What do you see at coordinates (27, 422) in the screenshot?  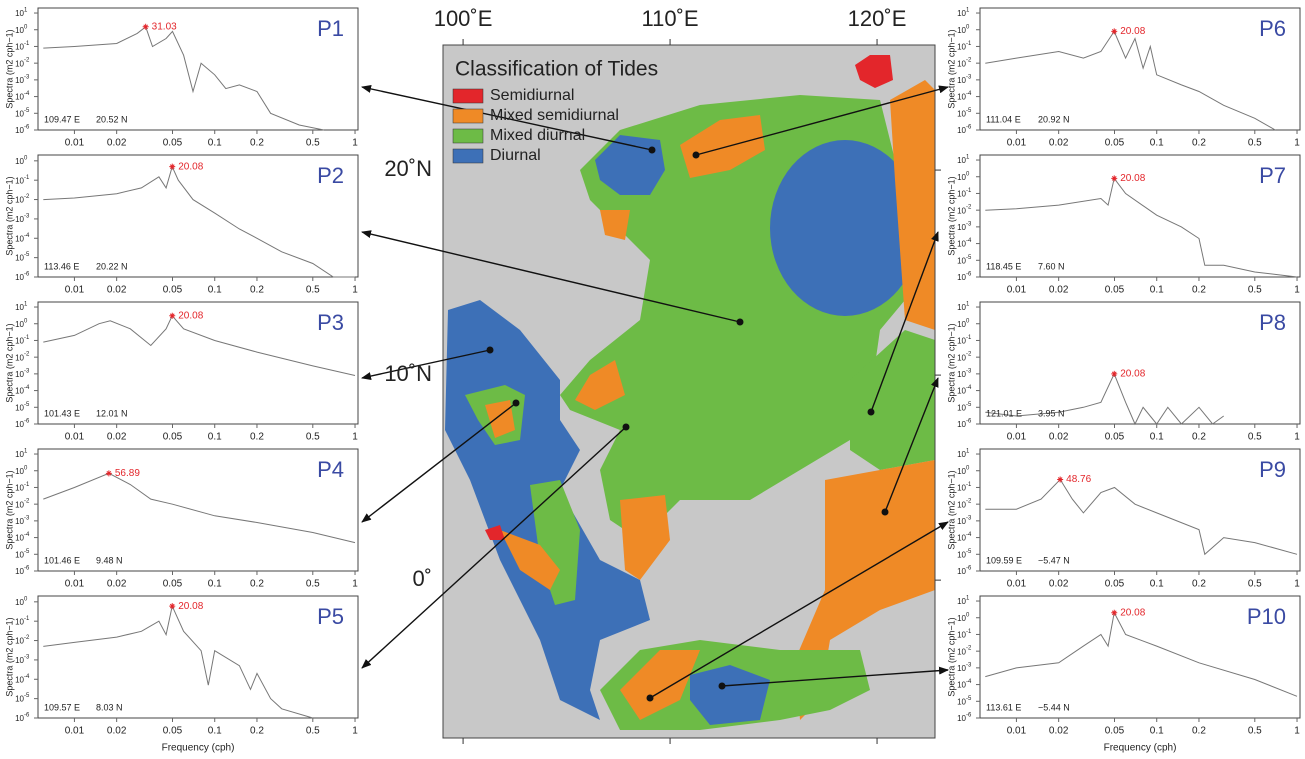 I see `y-tick-sup: -6` at bounding box center [27, 422].